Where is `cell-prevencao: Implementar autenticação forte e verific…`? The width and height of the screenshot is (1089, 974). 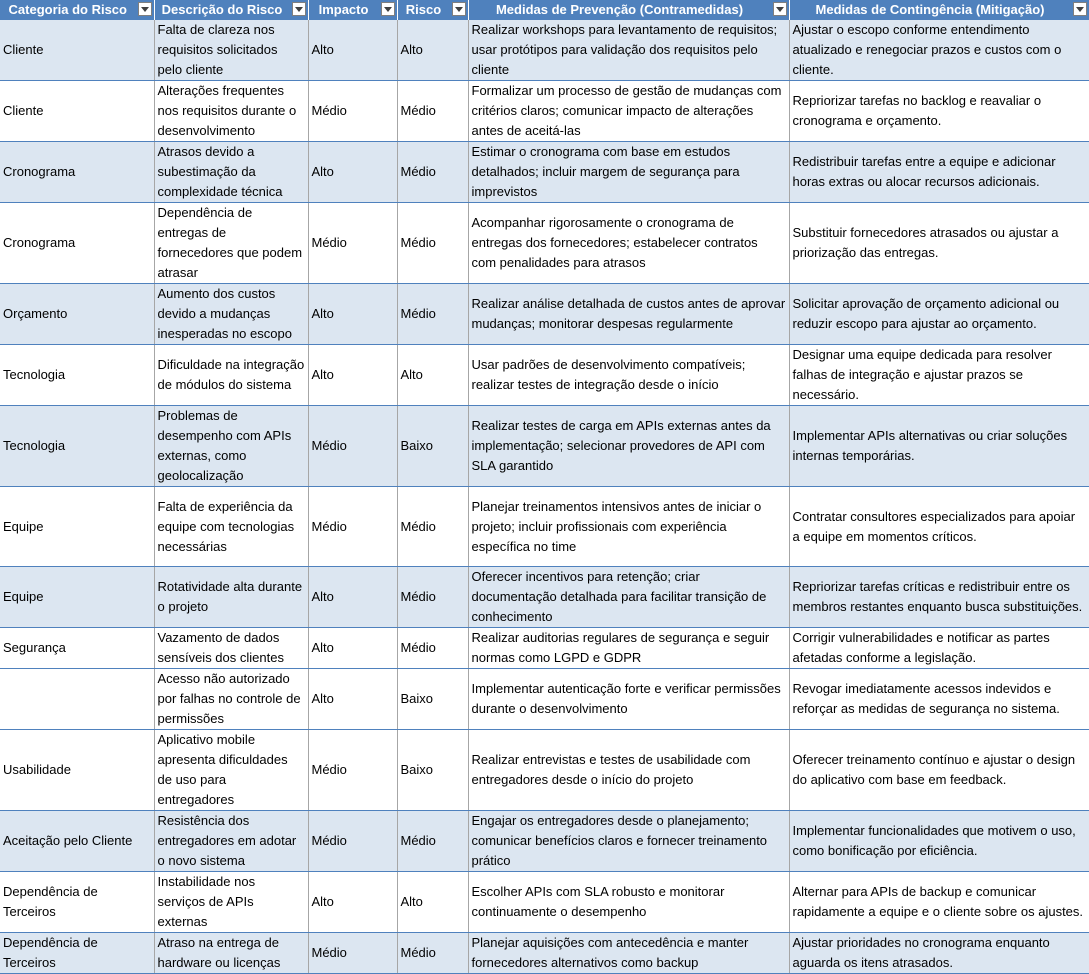 cell-prevencao: Implementar autenticação forte e verific… is located at coordinates (629, 699).